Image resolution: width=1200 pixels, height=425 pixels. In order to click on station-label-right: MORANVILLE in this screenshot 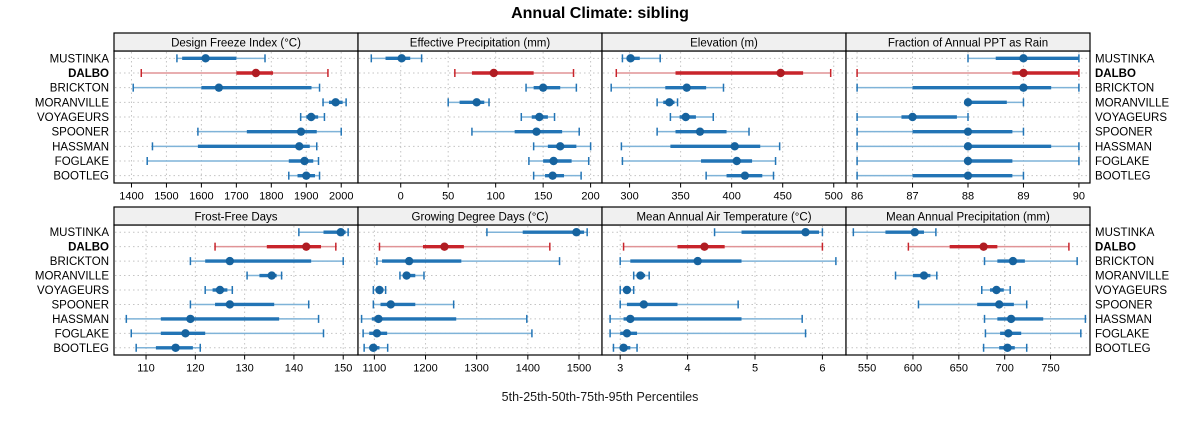, I will do `click(1132, 103)`.